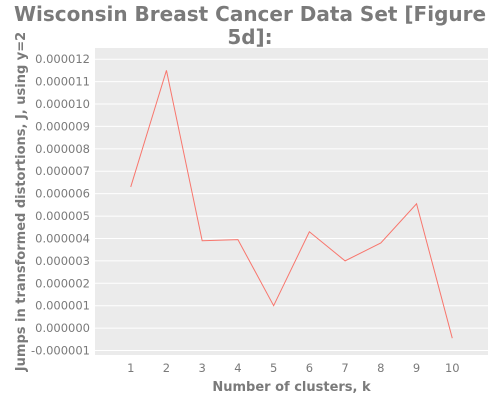  What do you see at coordinates (344, 368) in the screenshot?
I see `x-tick-label: 7` at bounding box center [344, 368].